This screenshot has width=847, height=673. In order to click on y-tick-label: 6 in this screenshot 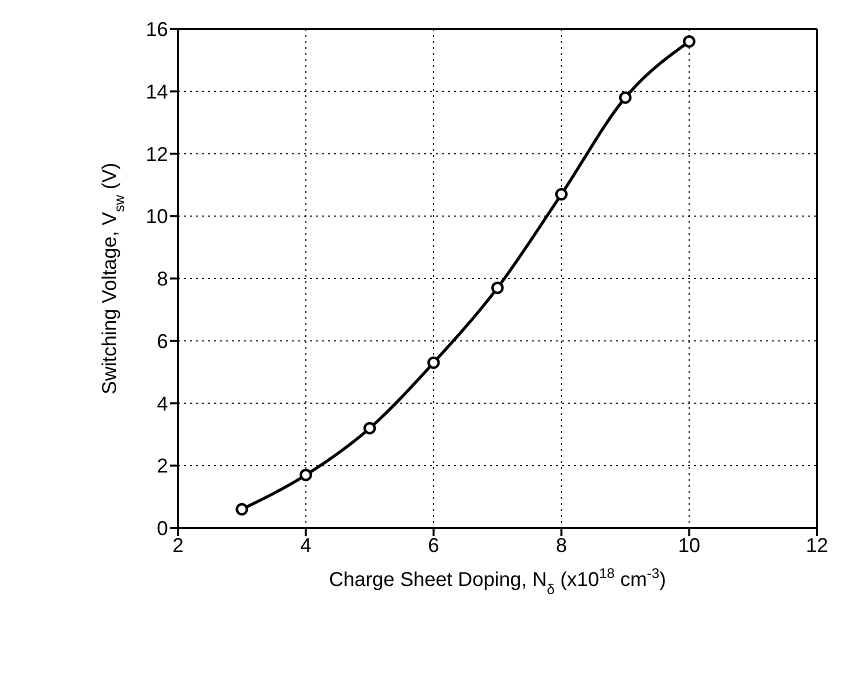, I will do `click(162, 341)`.